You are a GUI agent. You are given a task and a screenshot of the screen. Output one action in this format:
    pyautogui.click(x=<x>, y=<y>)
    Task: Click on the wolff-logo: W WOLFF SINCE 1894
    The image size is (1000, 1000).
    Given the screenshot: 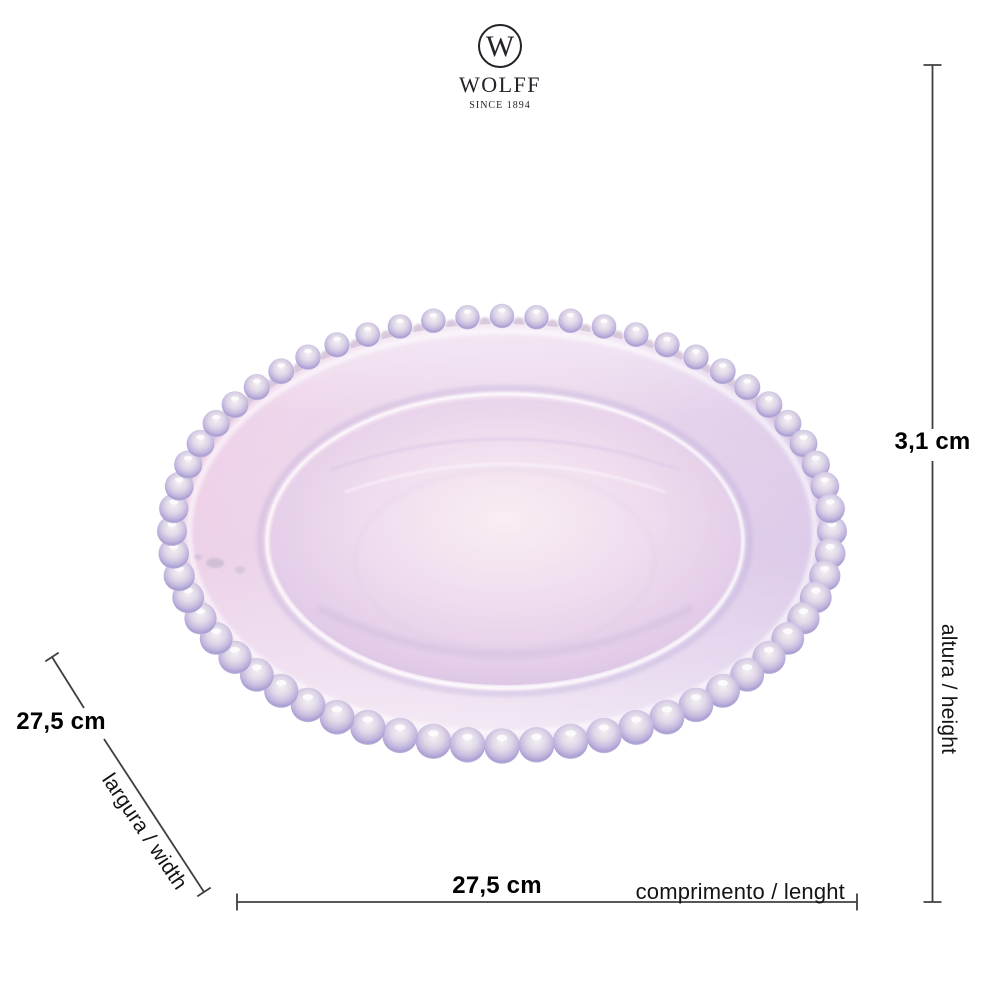 What is the action you would take?
    pyautogui.click(x=500, y=67)
    